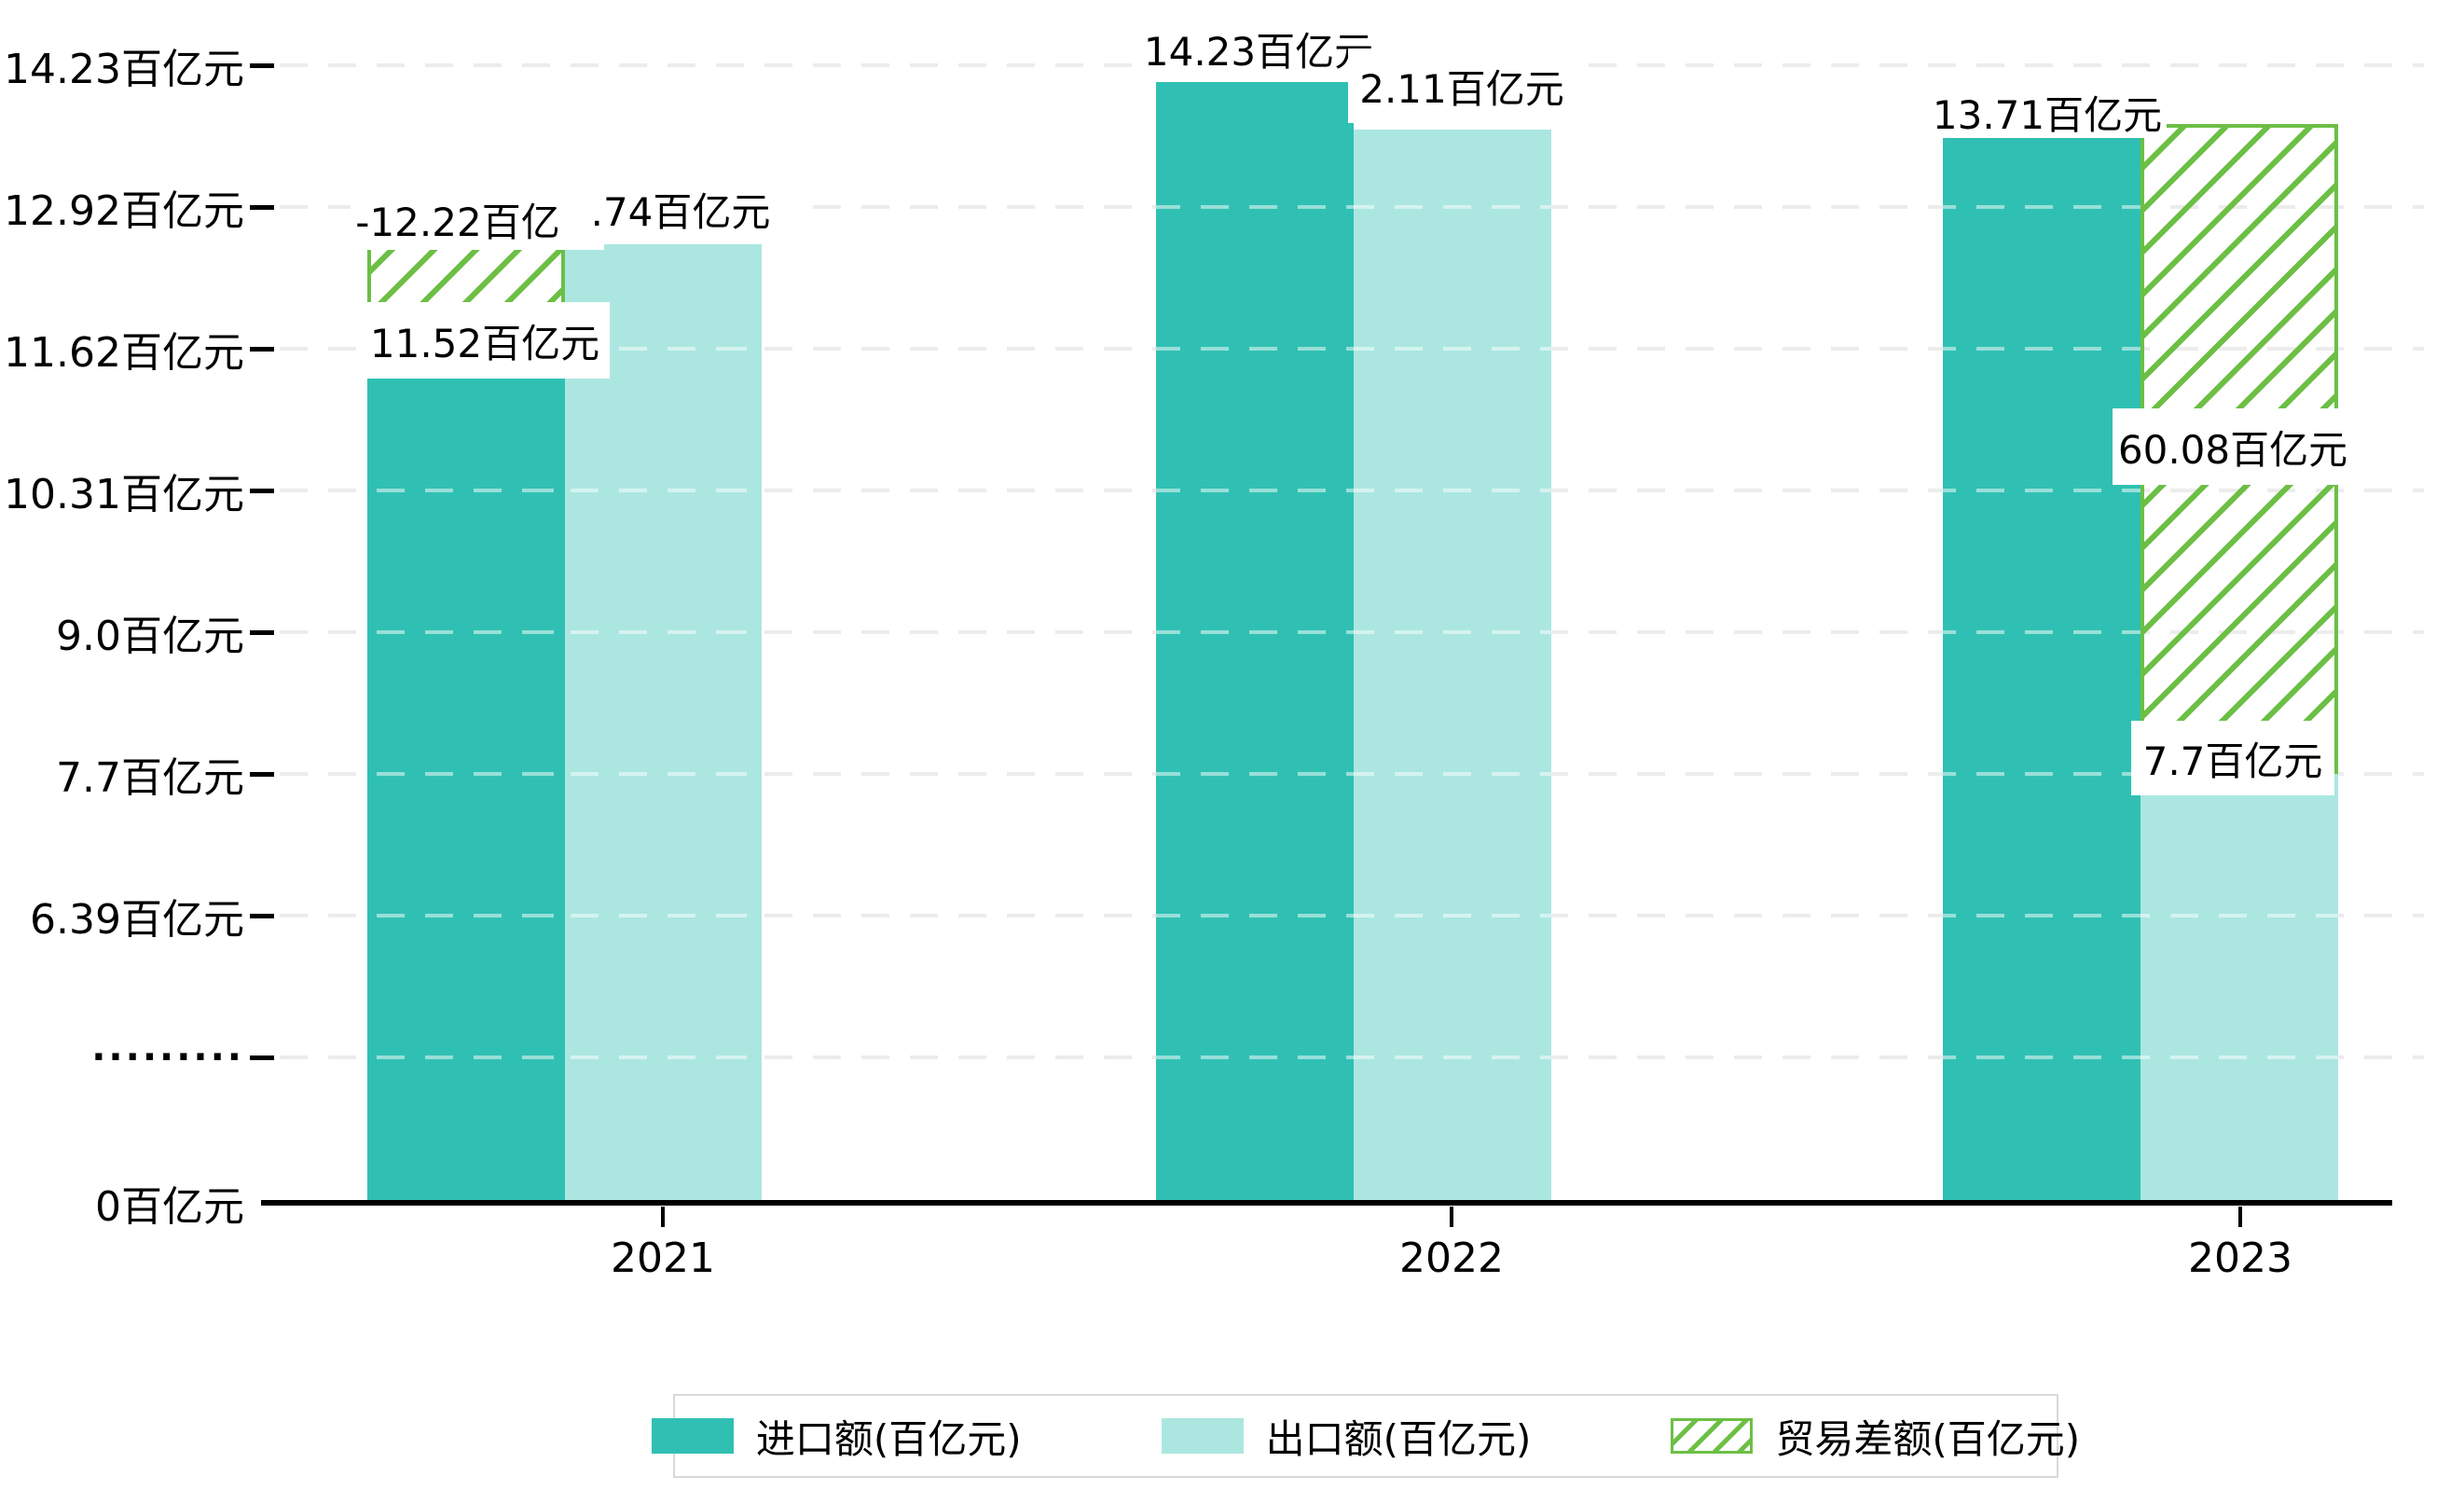  I want to click on x-axis-line, so click(1326, 1203).